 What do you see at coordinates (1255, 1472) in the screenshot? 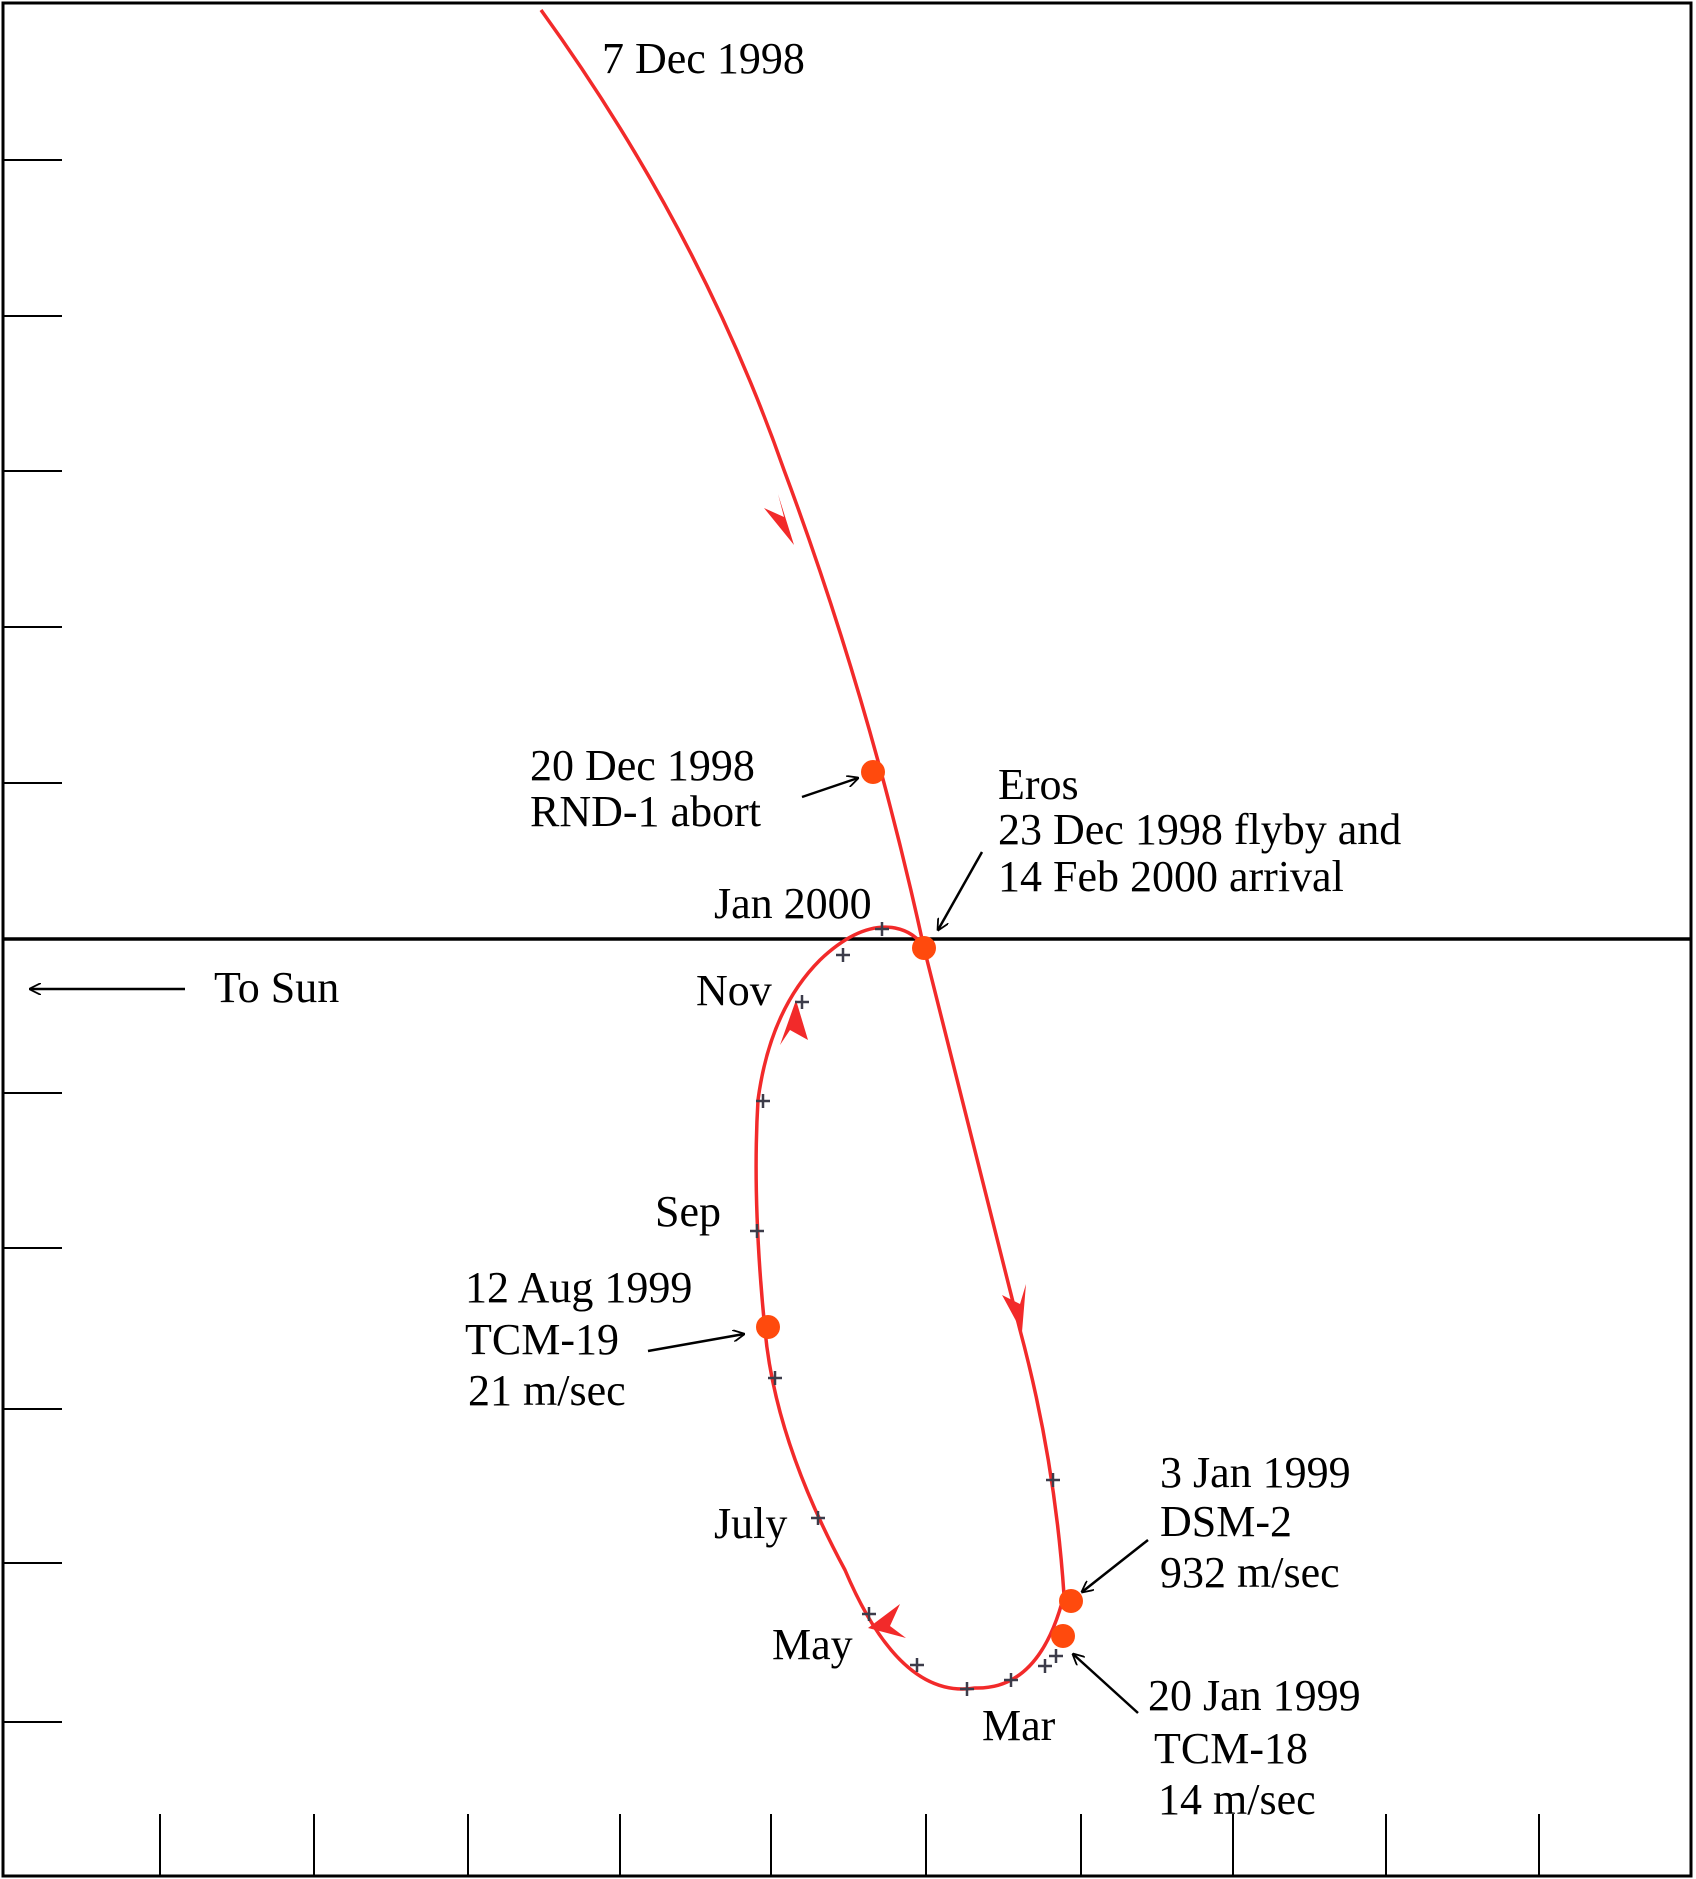
I see `dsm2-date-label: 3 Jan 1999` at bounding box center [1255, 1472].